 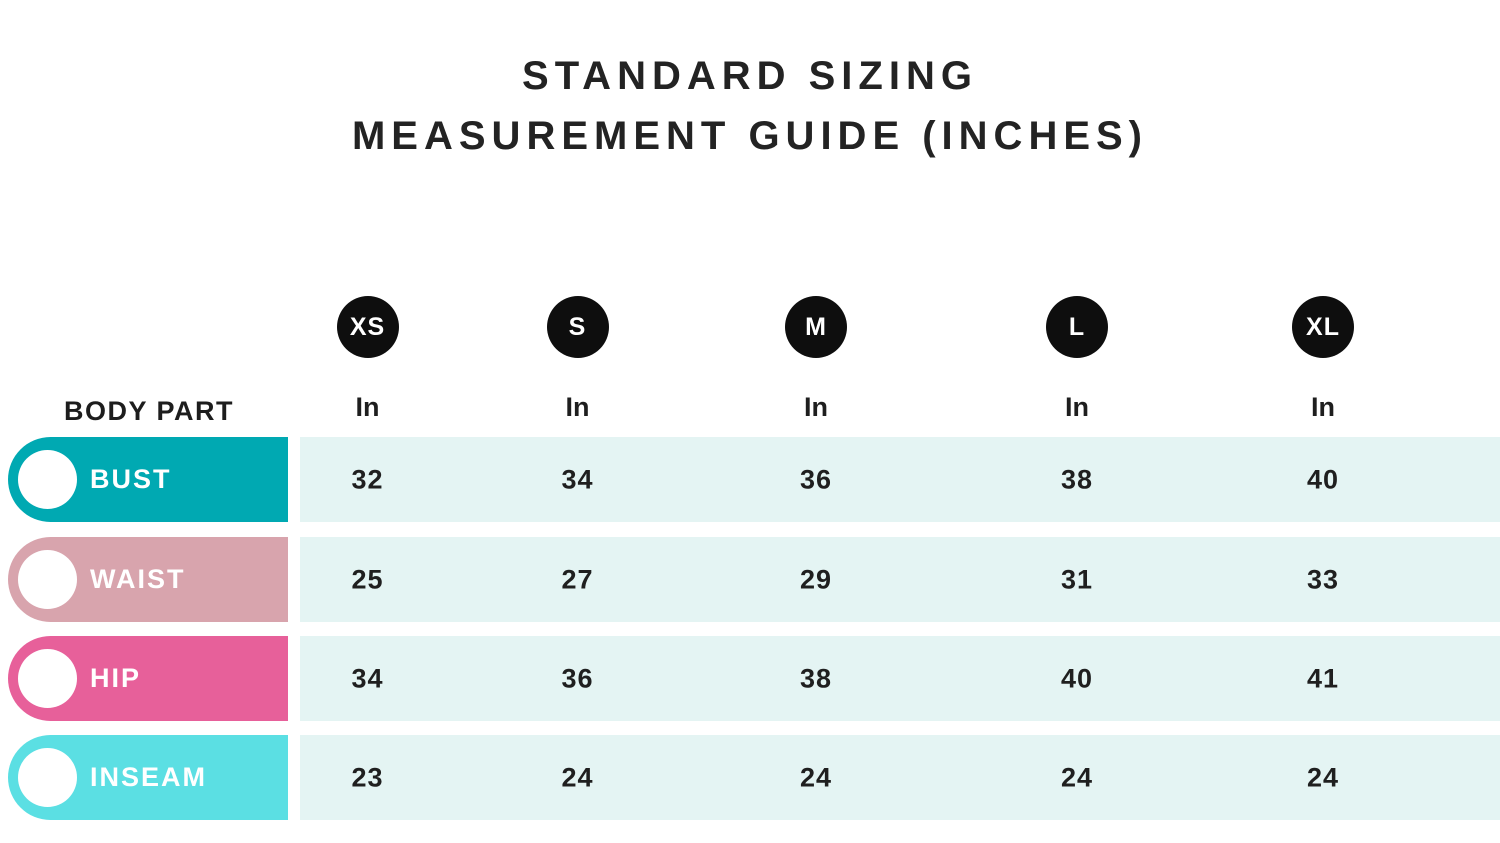 What do you see at coordinates (577, 479) in the screenshot?
I see `cell-bust-s: 34` at bounding box center [577, 479].